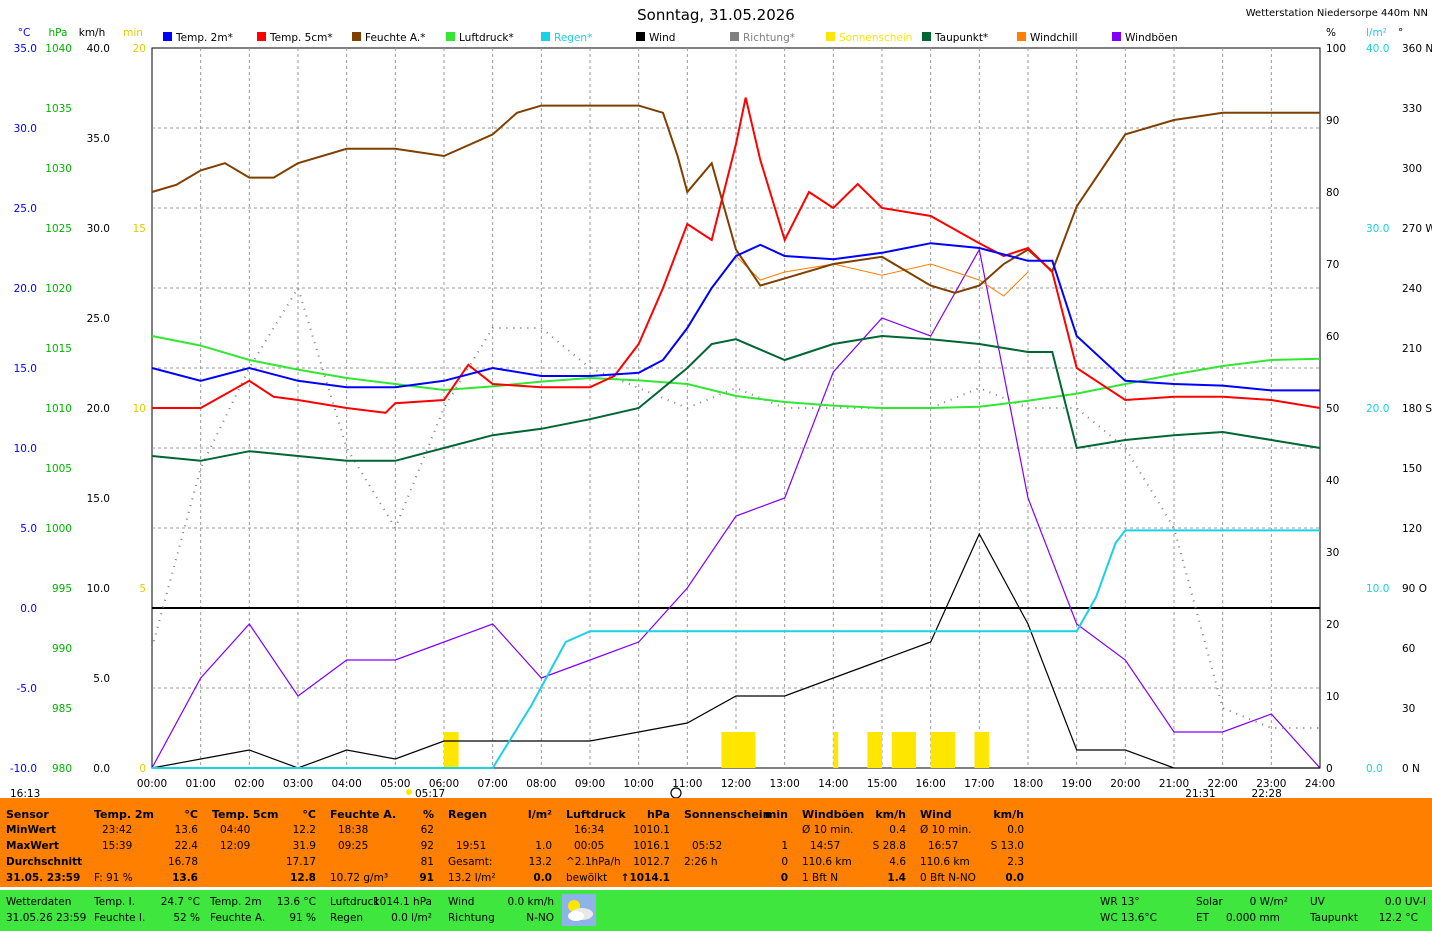 This screenshot has height=931, width=1432. What do you see at coordinates (402, 902) in the screenshot?
I see `pressure-value: 1014.1 hPa` at bounding box center [402, 902].